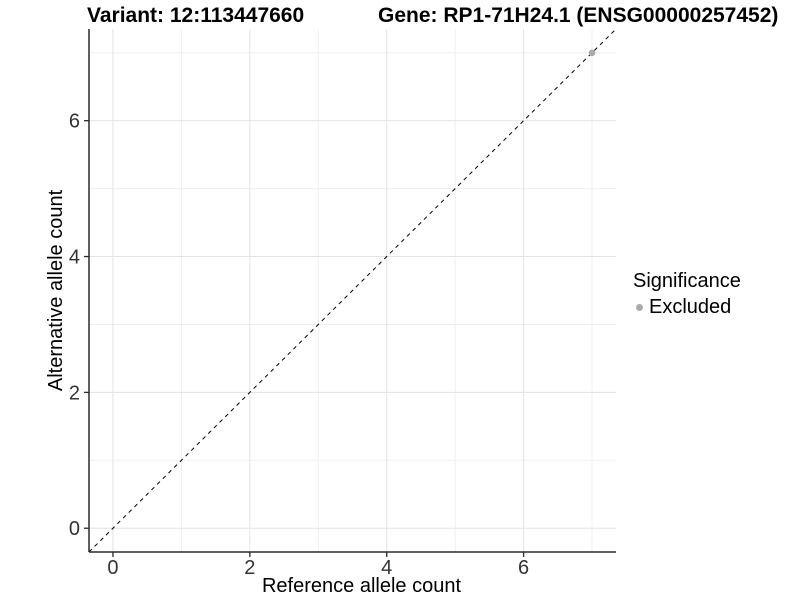 This screenshot has width=800, height=600. I want to click on x-axis-title: Reference allele count, so click(361, 586).